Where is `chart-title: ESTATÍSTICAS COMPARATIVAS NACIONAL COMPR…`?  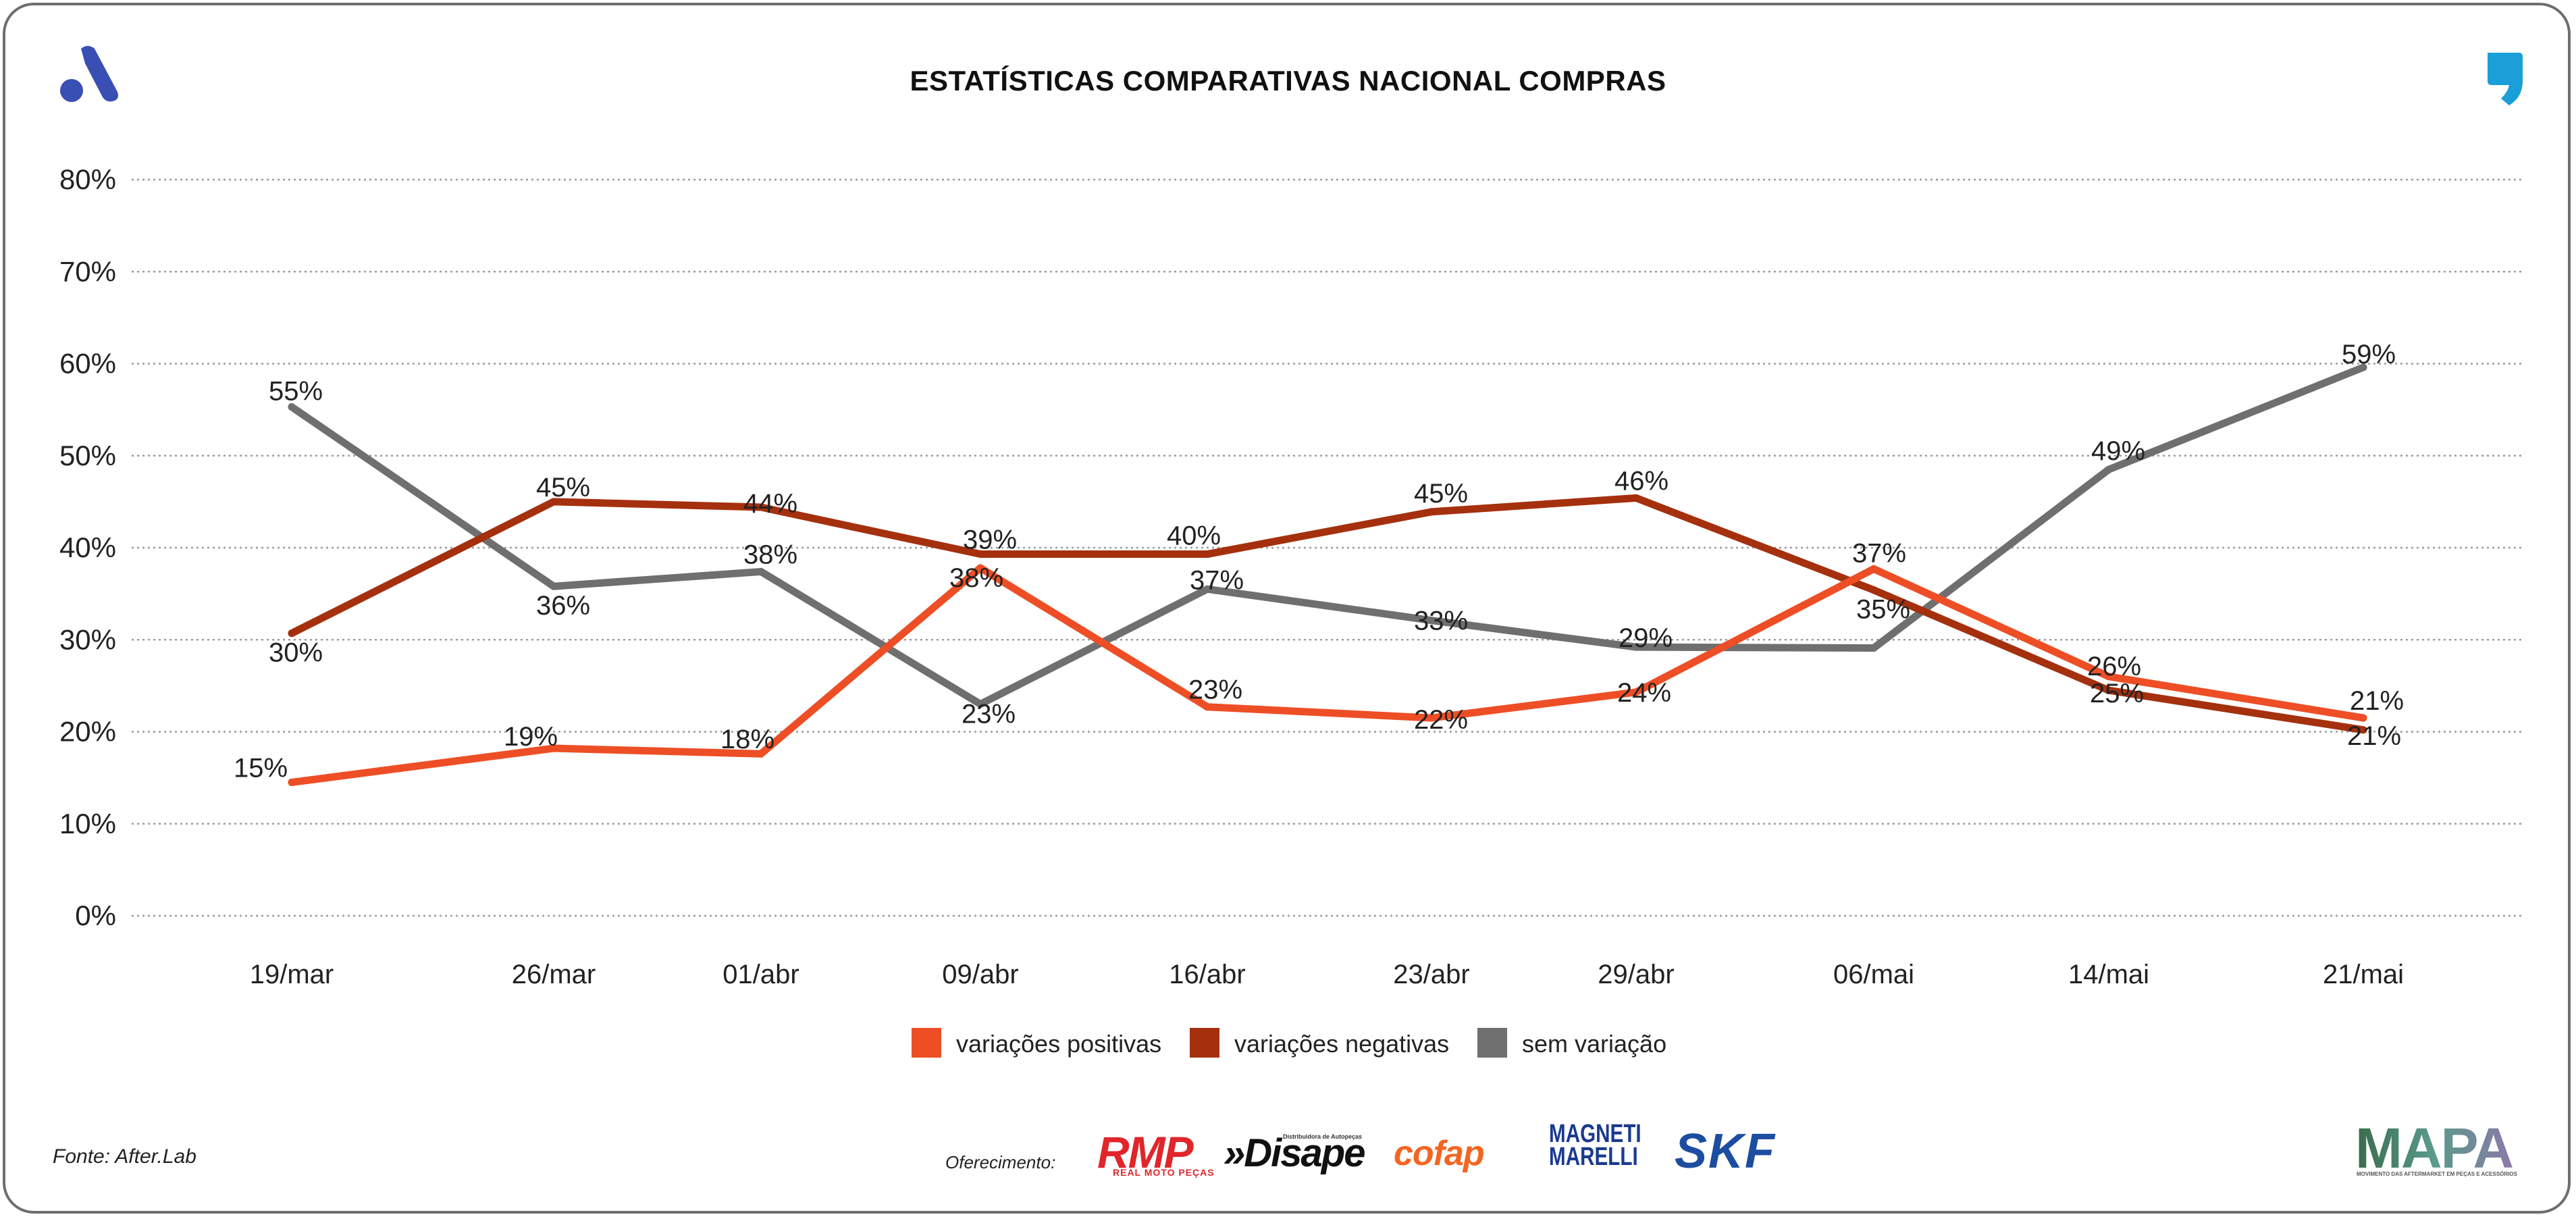 chart-title: ESTATÍSTICAS COMPARATIVAS NACIONAL COMPR… is located at coordinates (1288, 81).